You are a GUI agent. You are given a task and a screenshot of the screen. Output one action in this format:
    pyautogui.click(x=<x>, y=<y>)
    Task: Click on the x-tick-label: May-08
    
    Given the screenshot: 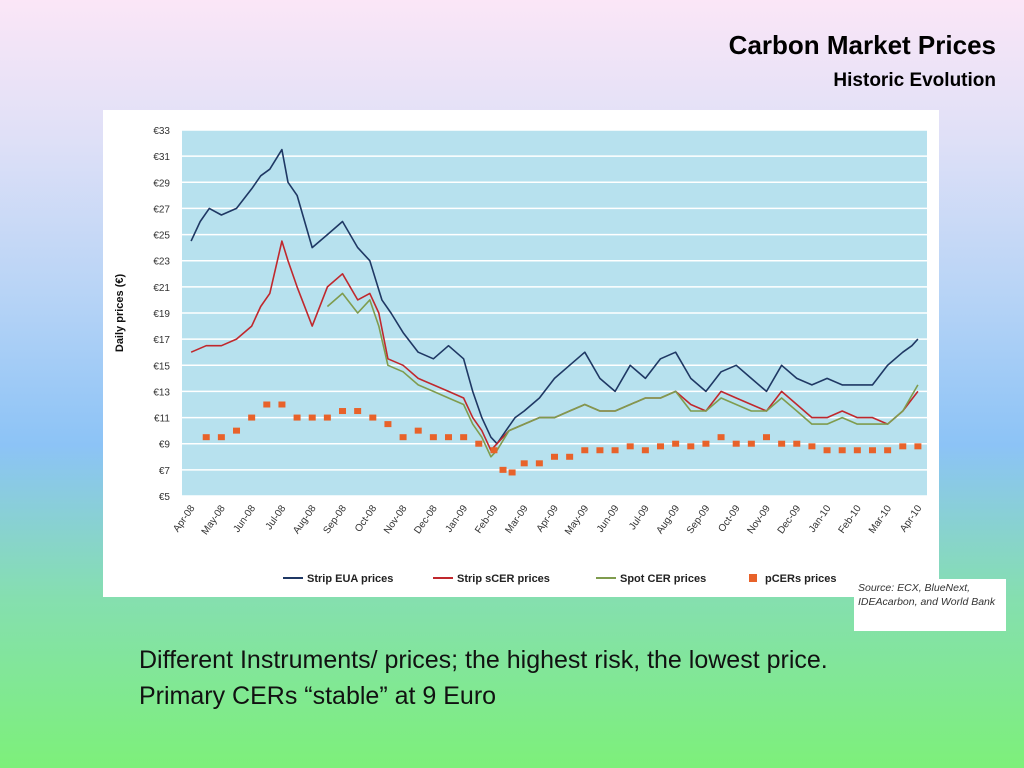 What is the action you would take?
    pyautogui.click(x=214, y=520)
    